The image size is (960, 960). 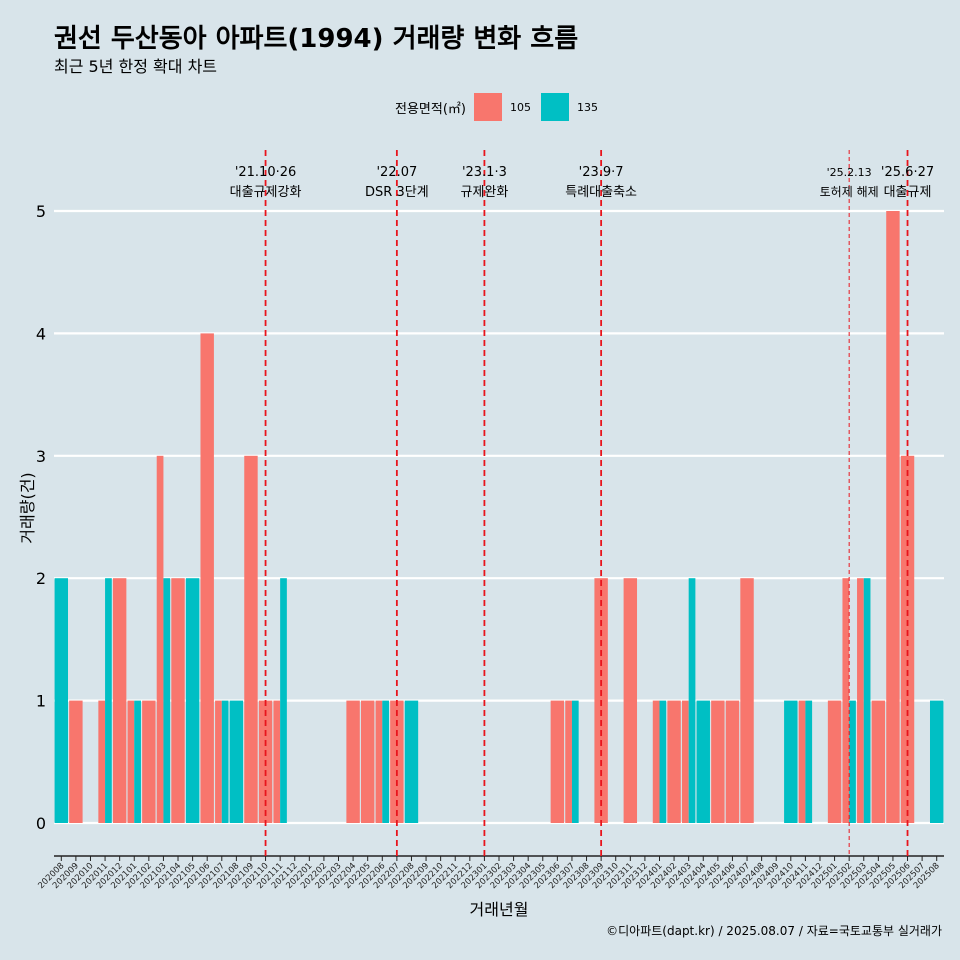 I want to click on event-date: '23.1·3, so click(x=484, y=172).